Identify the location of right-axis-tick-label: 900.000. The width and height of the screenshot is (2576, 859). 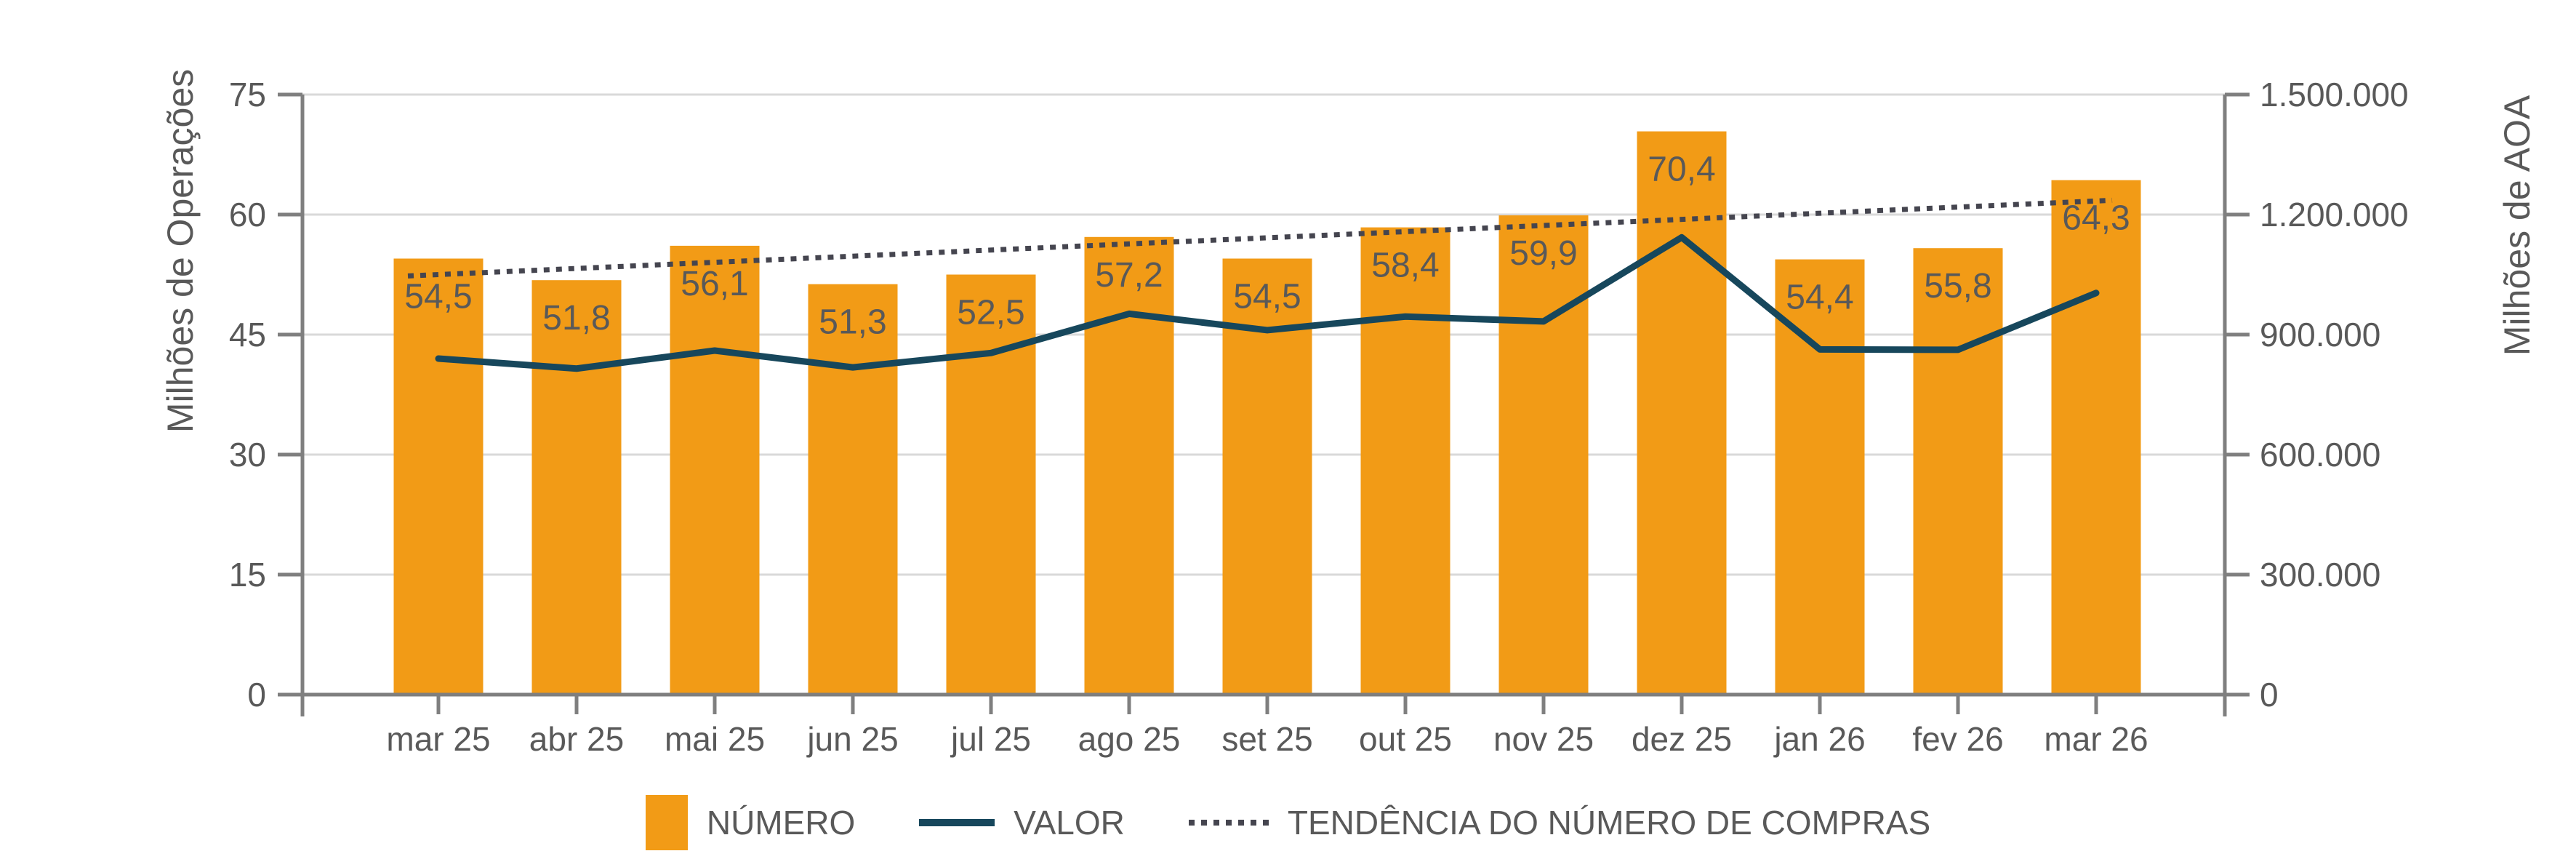
(2320, 334).